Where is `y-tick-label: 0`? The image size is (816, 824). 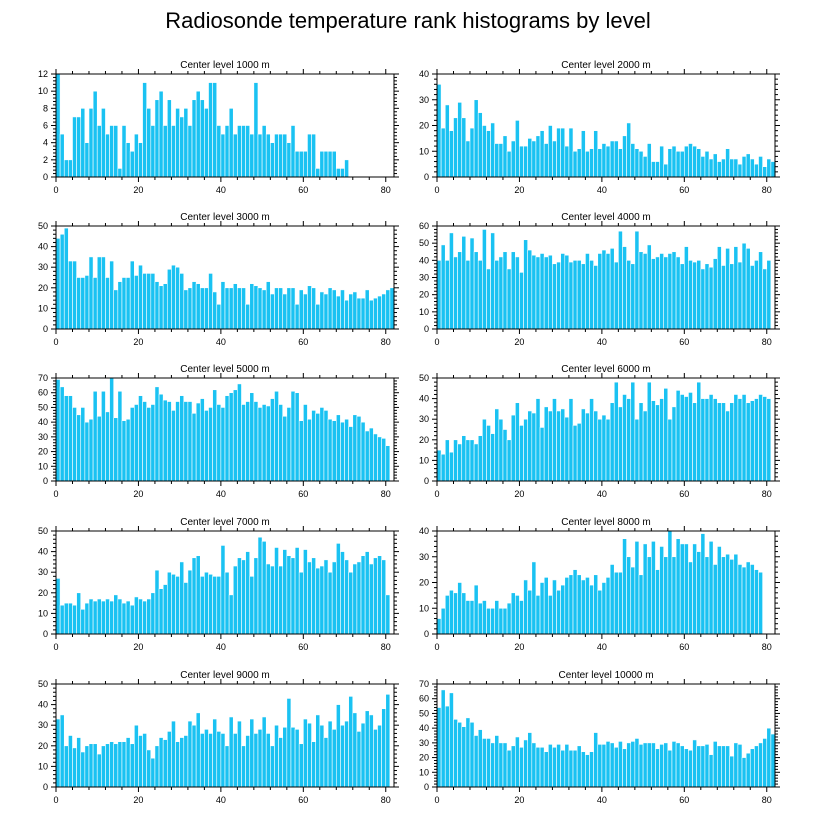
y-tick-label: 0 is located at coordinates (426, 177).